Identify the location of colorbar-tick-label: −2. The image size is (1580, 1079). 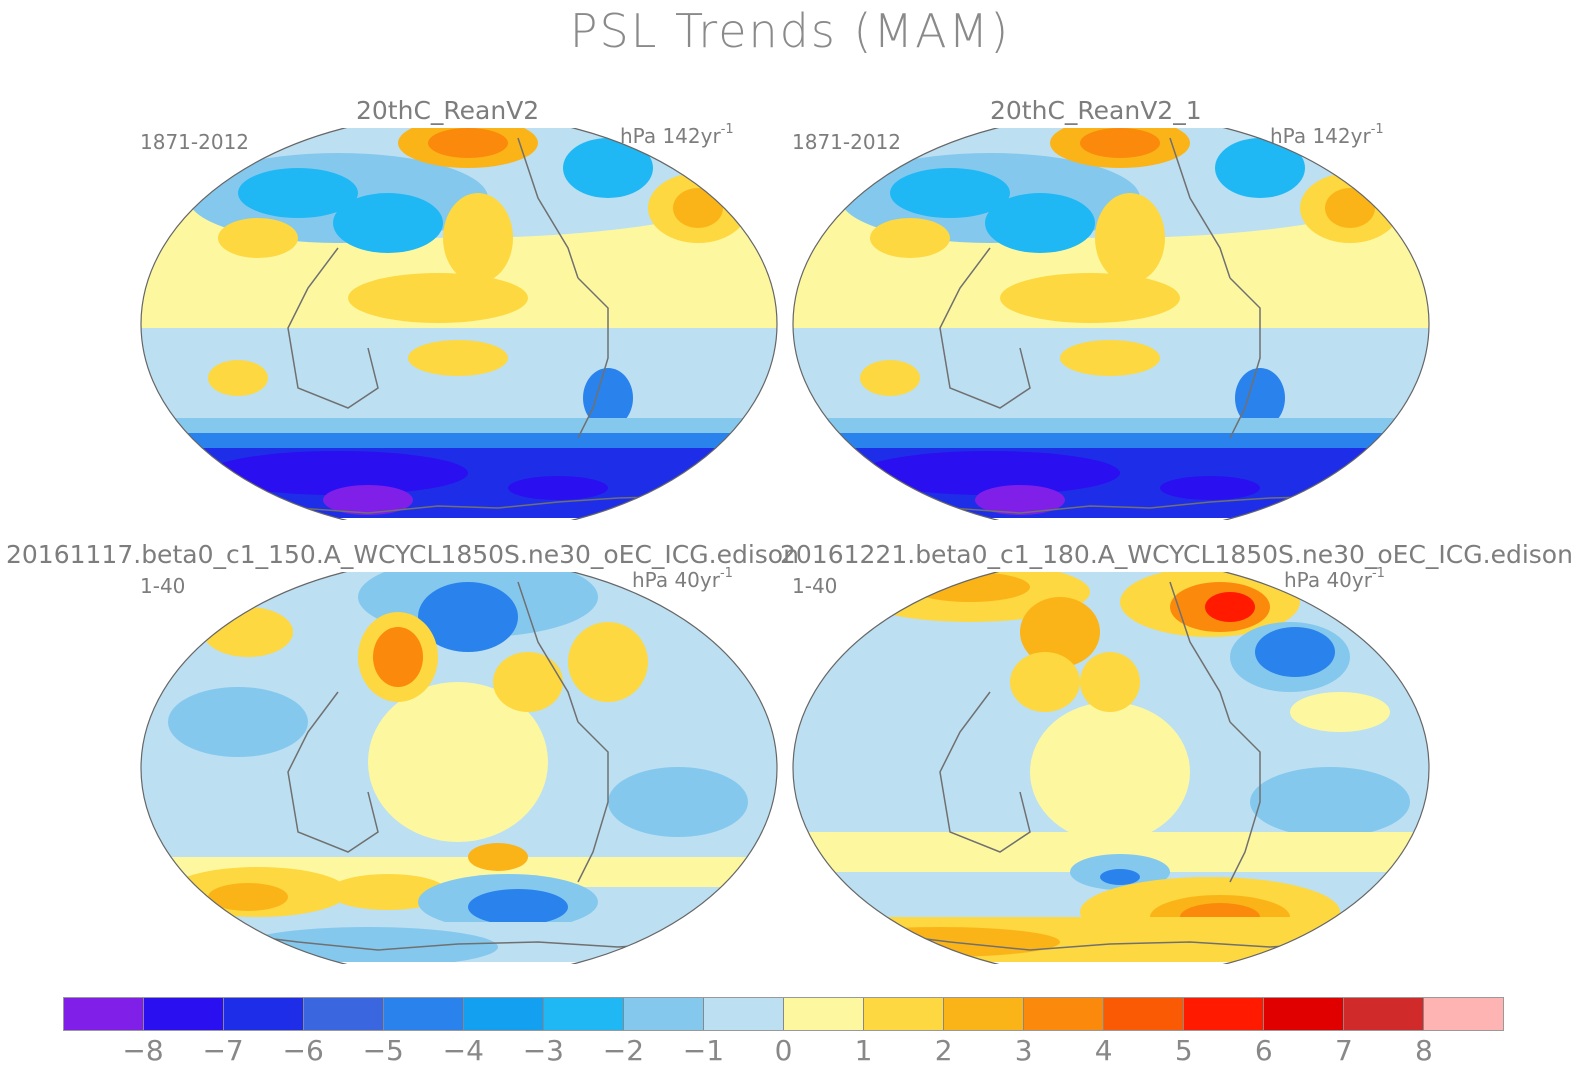
(623, 1050).